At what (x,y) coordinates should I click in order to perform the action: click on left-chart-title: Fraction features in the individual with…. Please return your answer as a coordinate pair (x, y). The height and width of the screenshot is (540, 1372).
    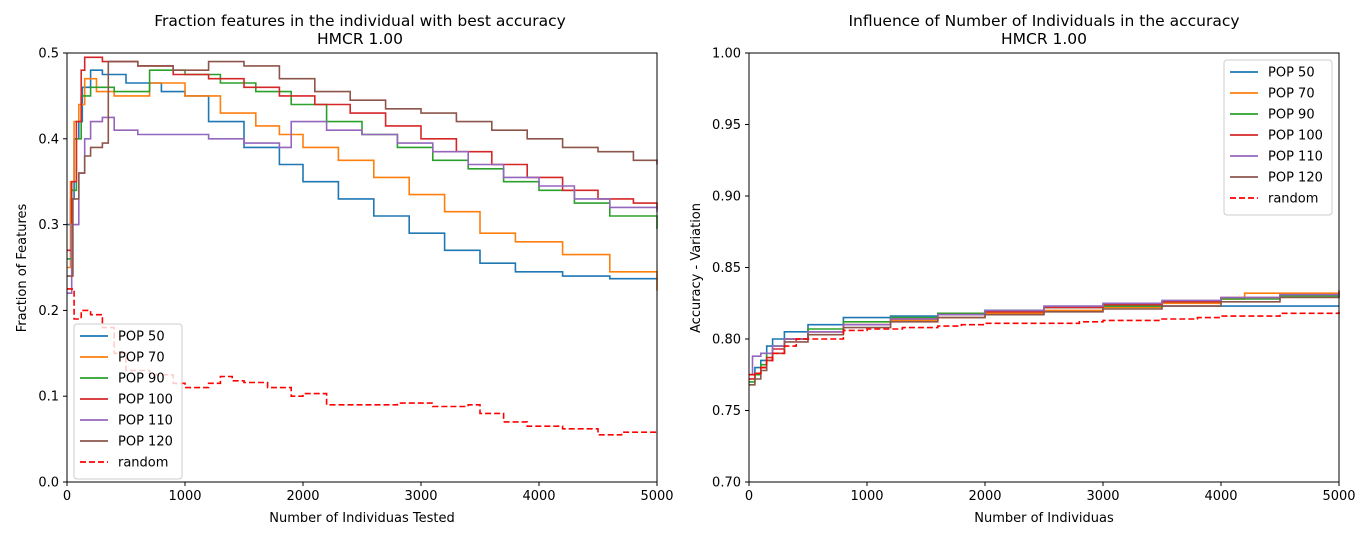
    Looking at the image, I should click on (360, 21).